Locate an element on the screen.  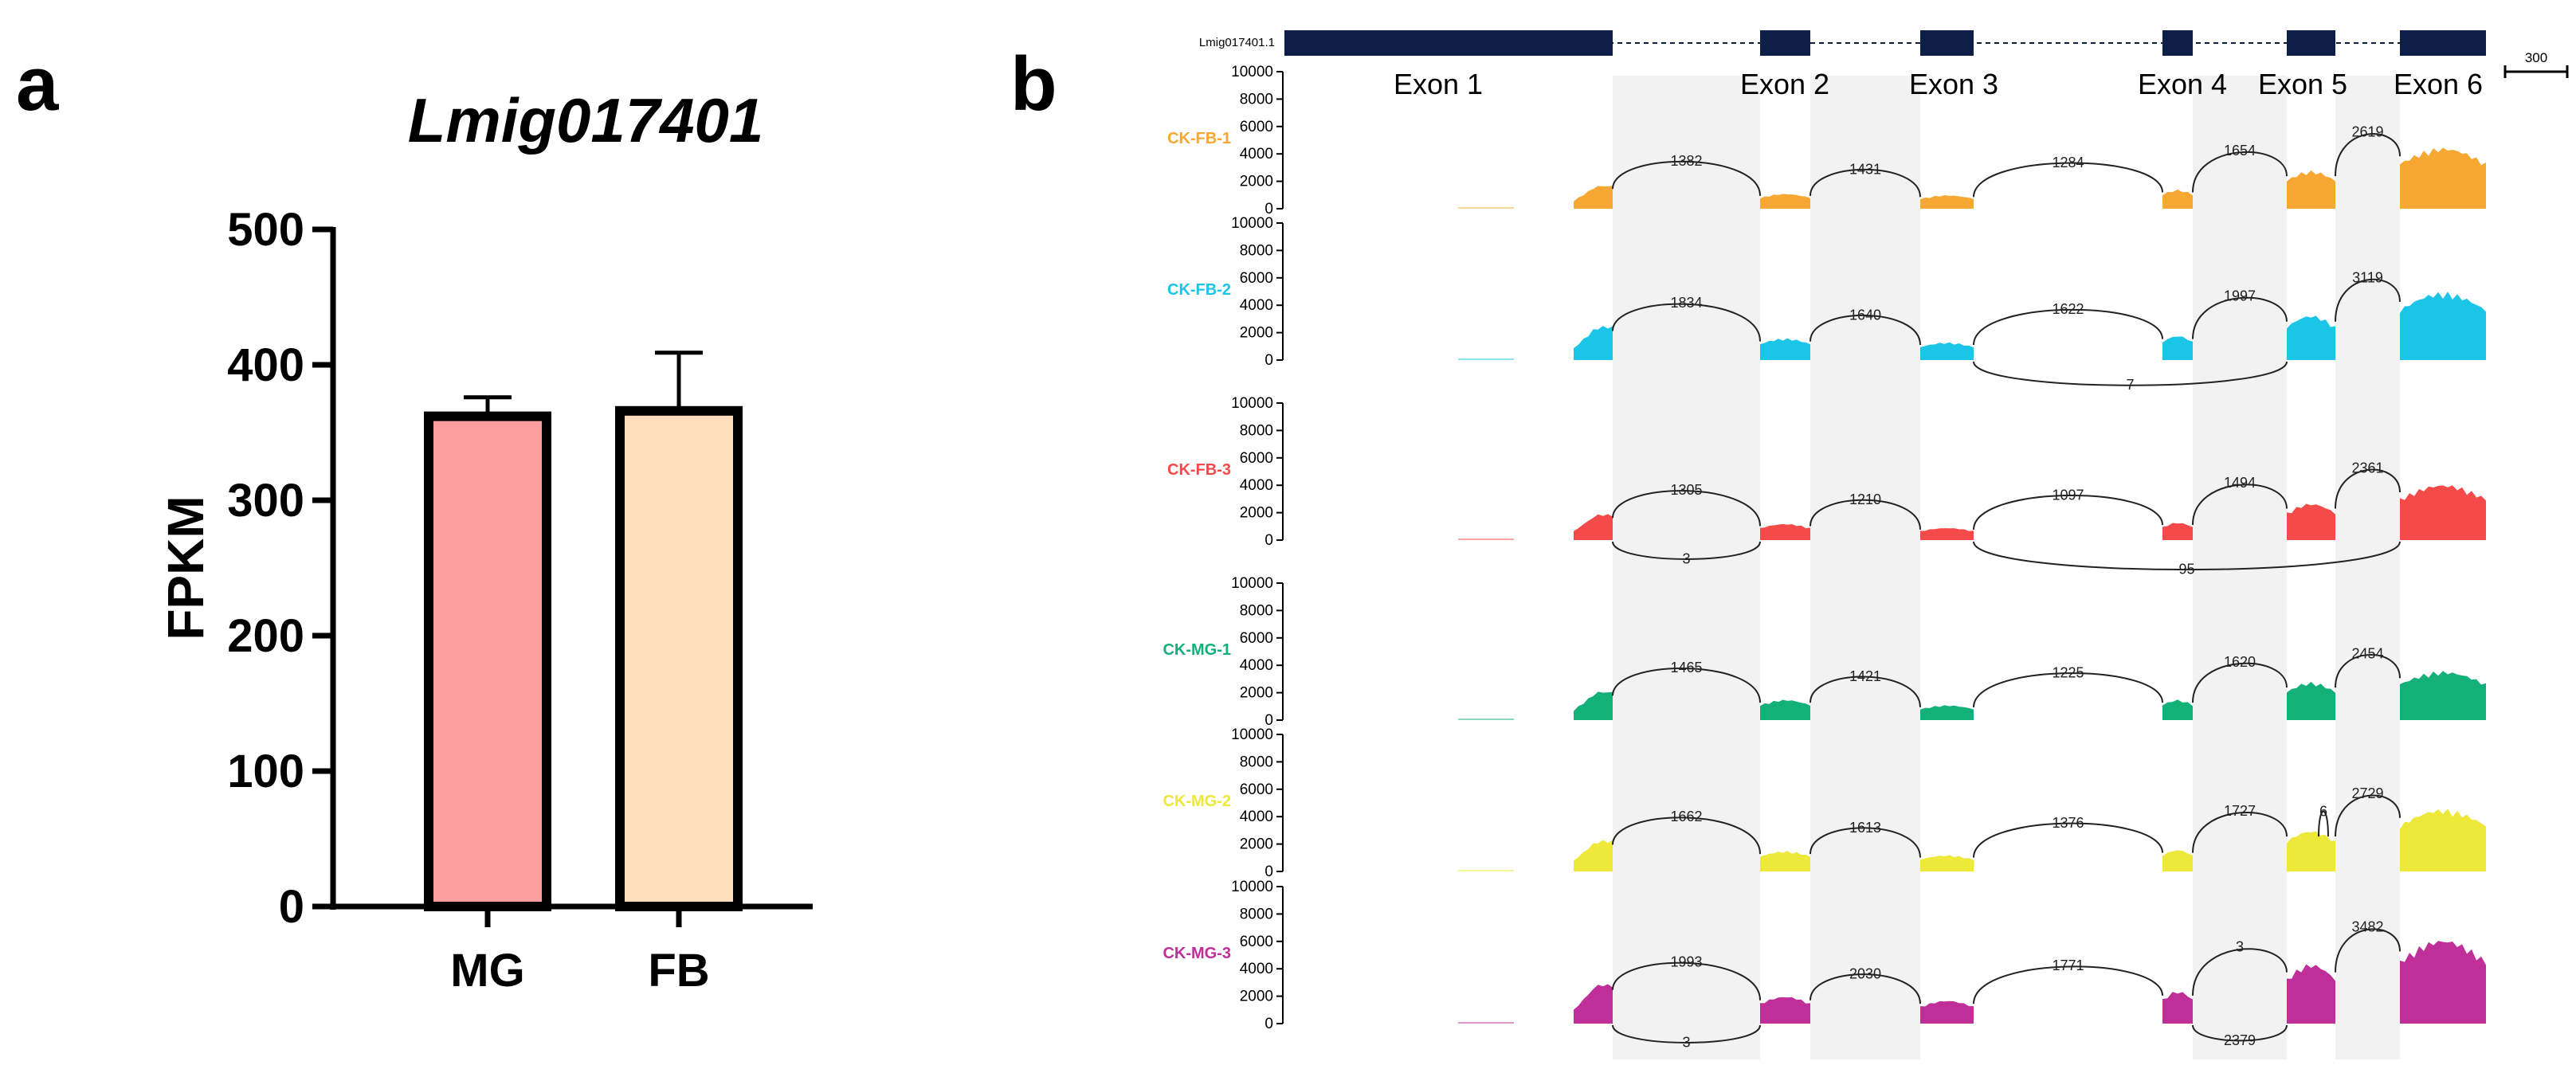
sample-label: CK-FB-1 is located at coordinates (1199, 138).